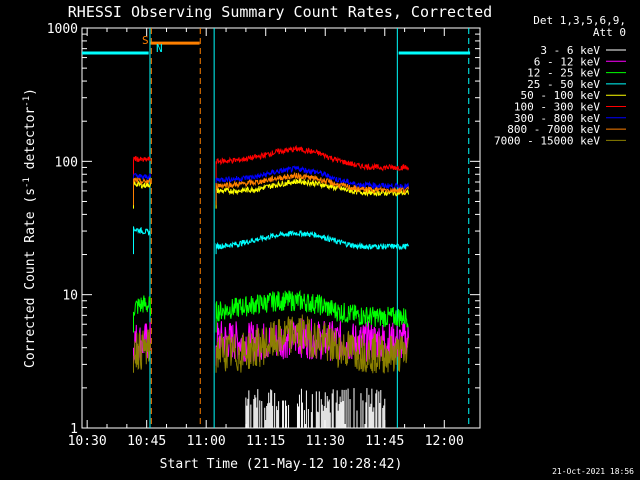 This screenshot has width=640, height=480. What do you see at coordinates (567, 61) in the screenshot?
I see `legend-label: 6 - 12 keV` at bounding box center [567, 61].